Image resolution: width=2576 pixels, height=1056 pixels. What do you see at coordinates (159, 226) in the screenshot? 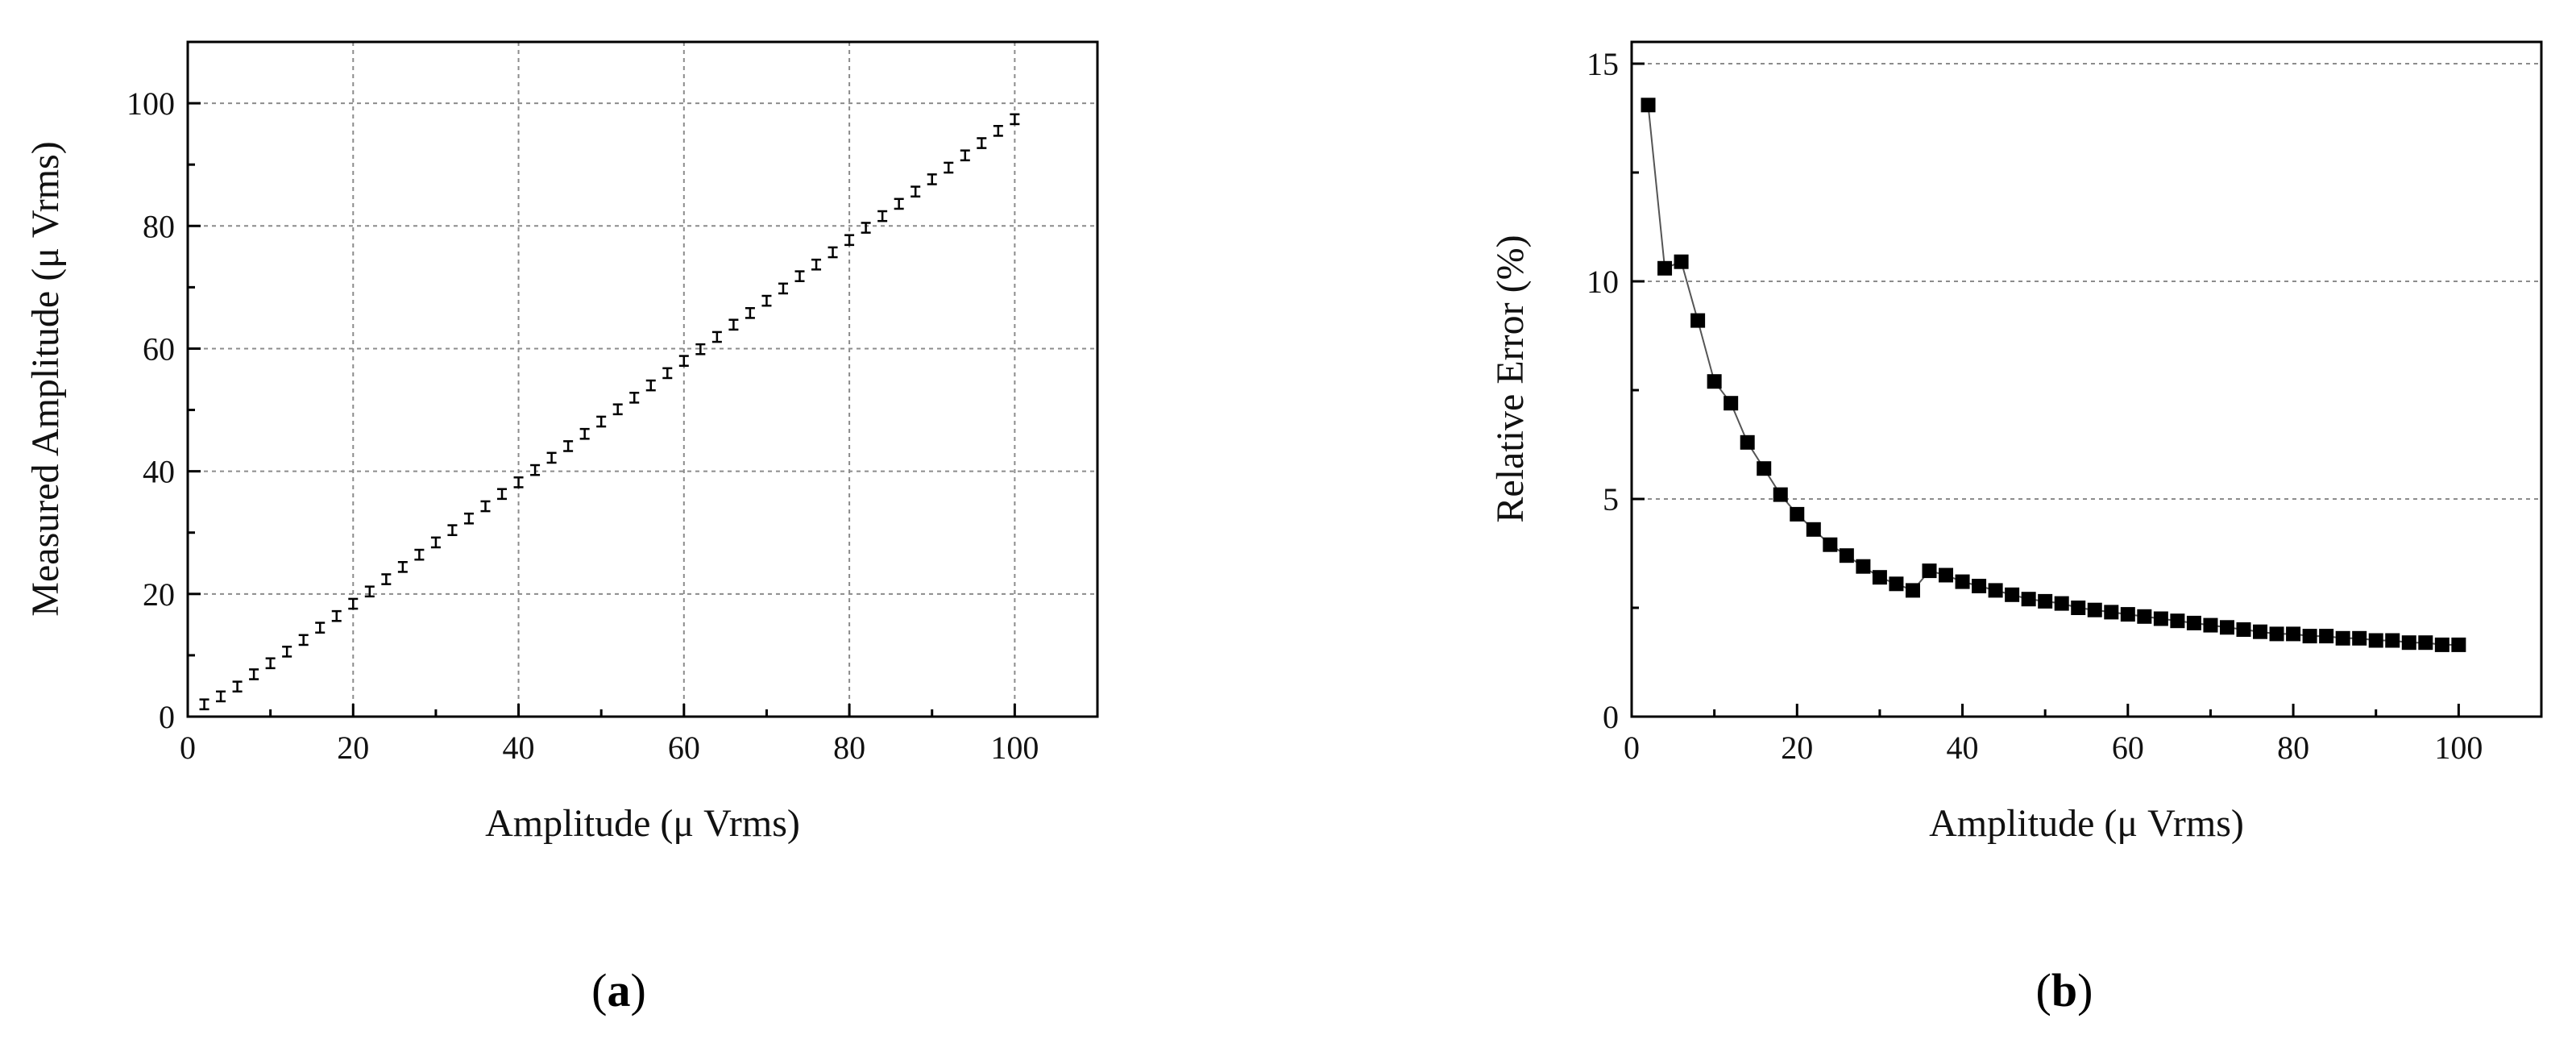
I see `y-tick-label-80: 80` at bounding box center [159, 226].